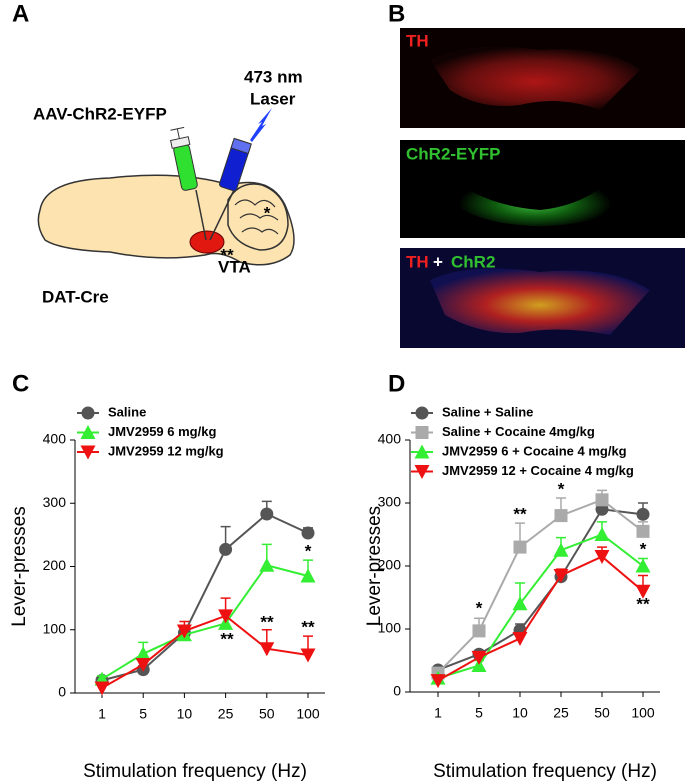 This screenshot has height=783, width=685. Describe the element at coordinates (234, 266) in the screenshot. I see `target-label: VTA` at that location.